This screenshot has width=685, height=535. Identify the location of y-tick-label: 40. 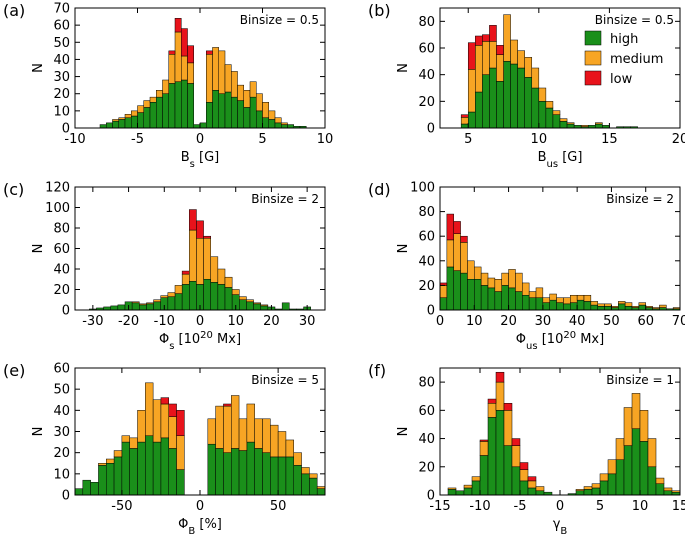
(426, 261).